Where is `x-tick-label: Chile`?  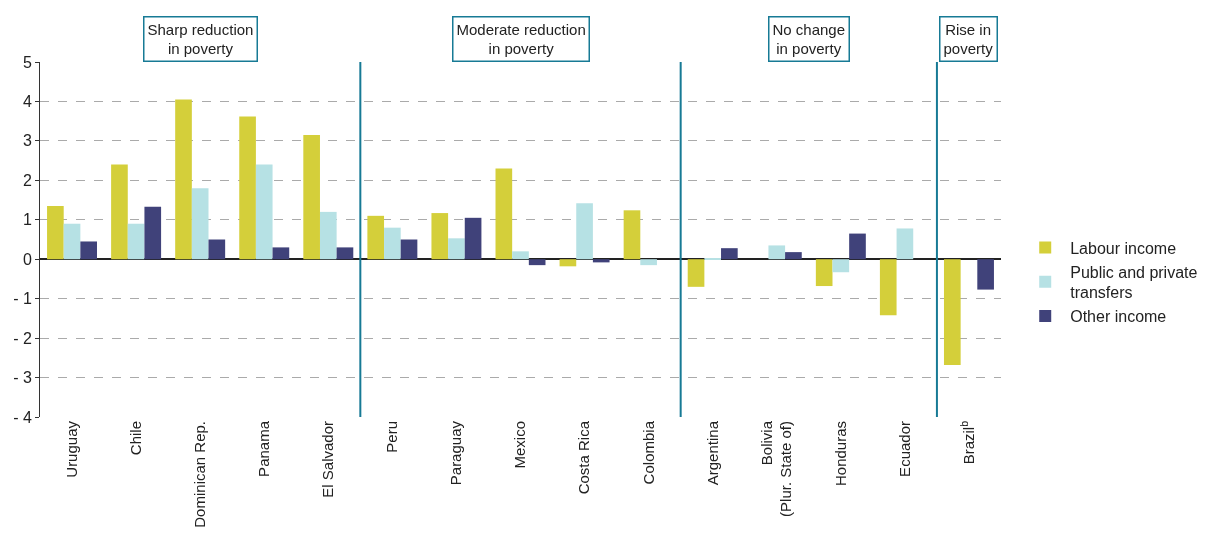
x-tick-label: Chile is located at coordinates (135, 438).